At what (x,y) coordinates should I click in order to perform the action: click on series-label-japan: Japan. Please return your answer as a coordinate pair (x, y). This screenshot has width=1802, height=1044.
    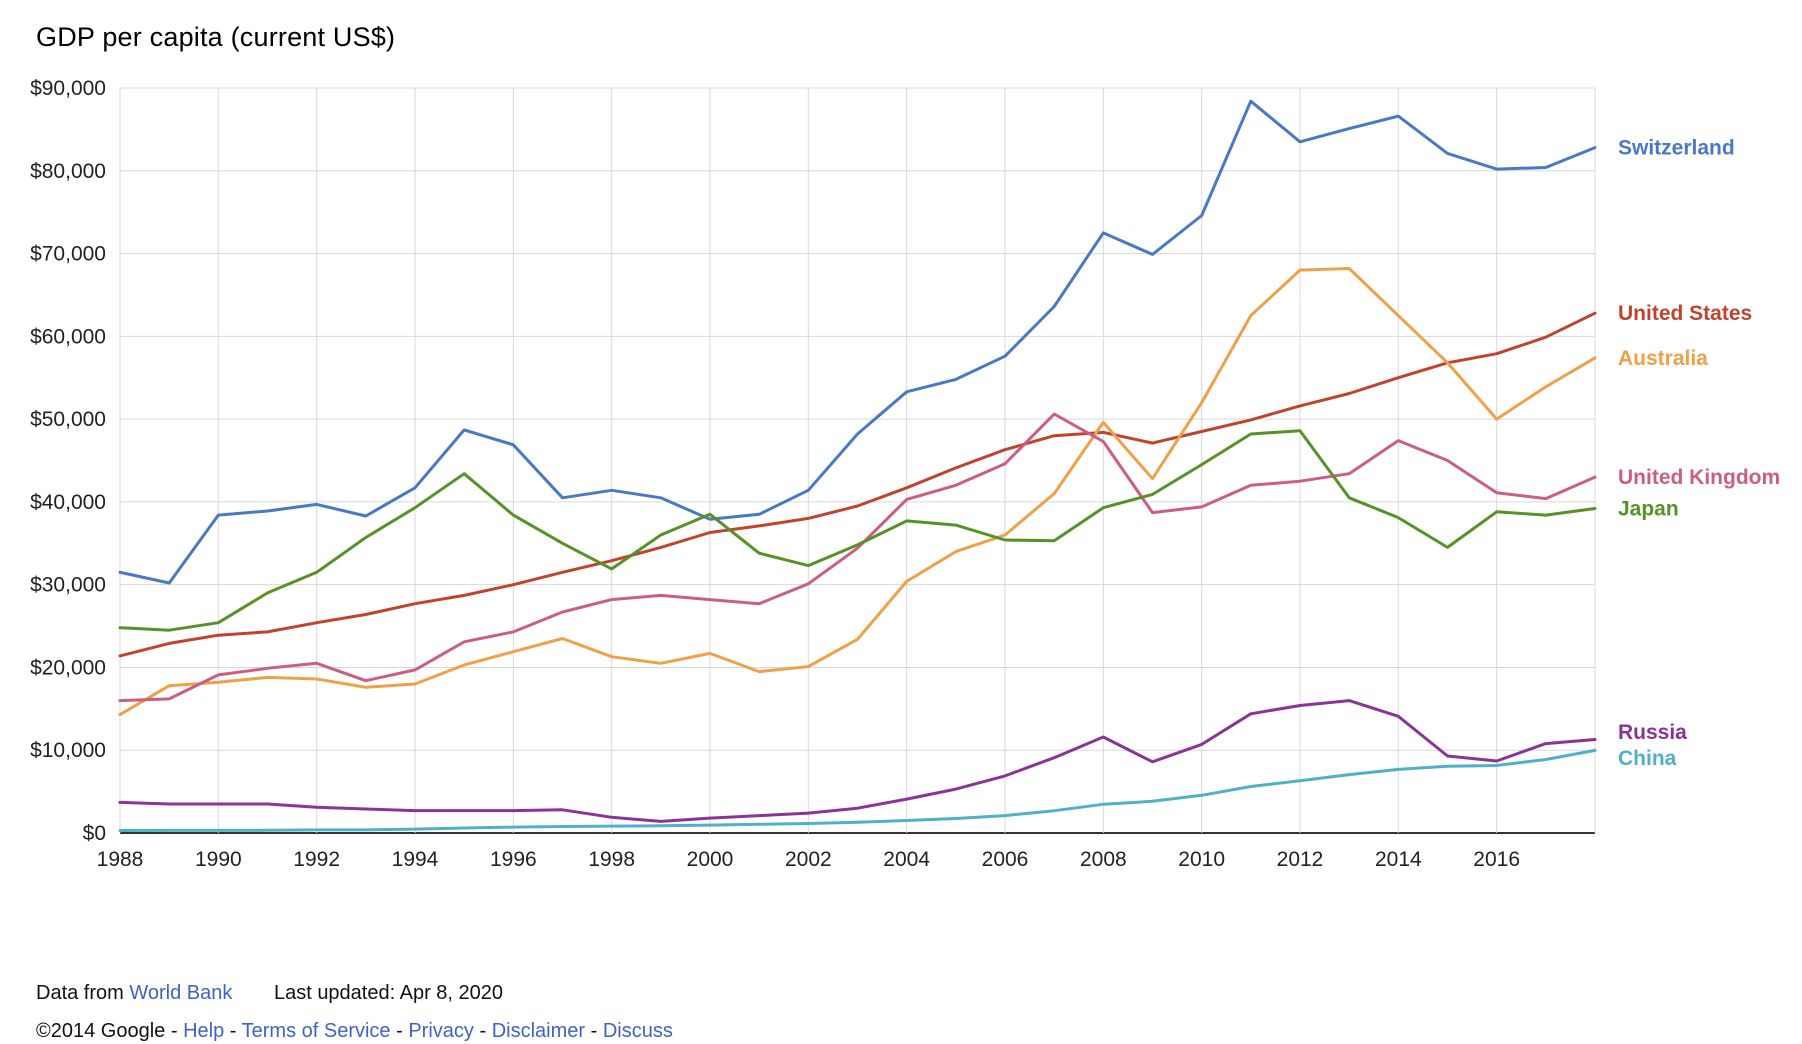
    Looking at the image, I should click on (1648, 509).